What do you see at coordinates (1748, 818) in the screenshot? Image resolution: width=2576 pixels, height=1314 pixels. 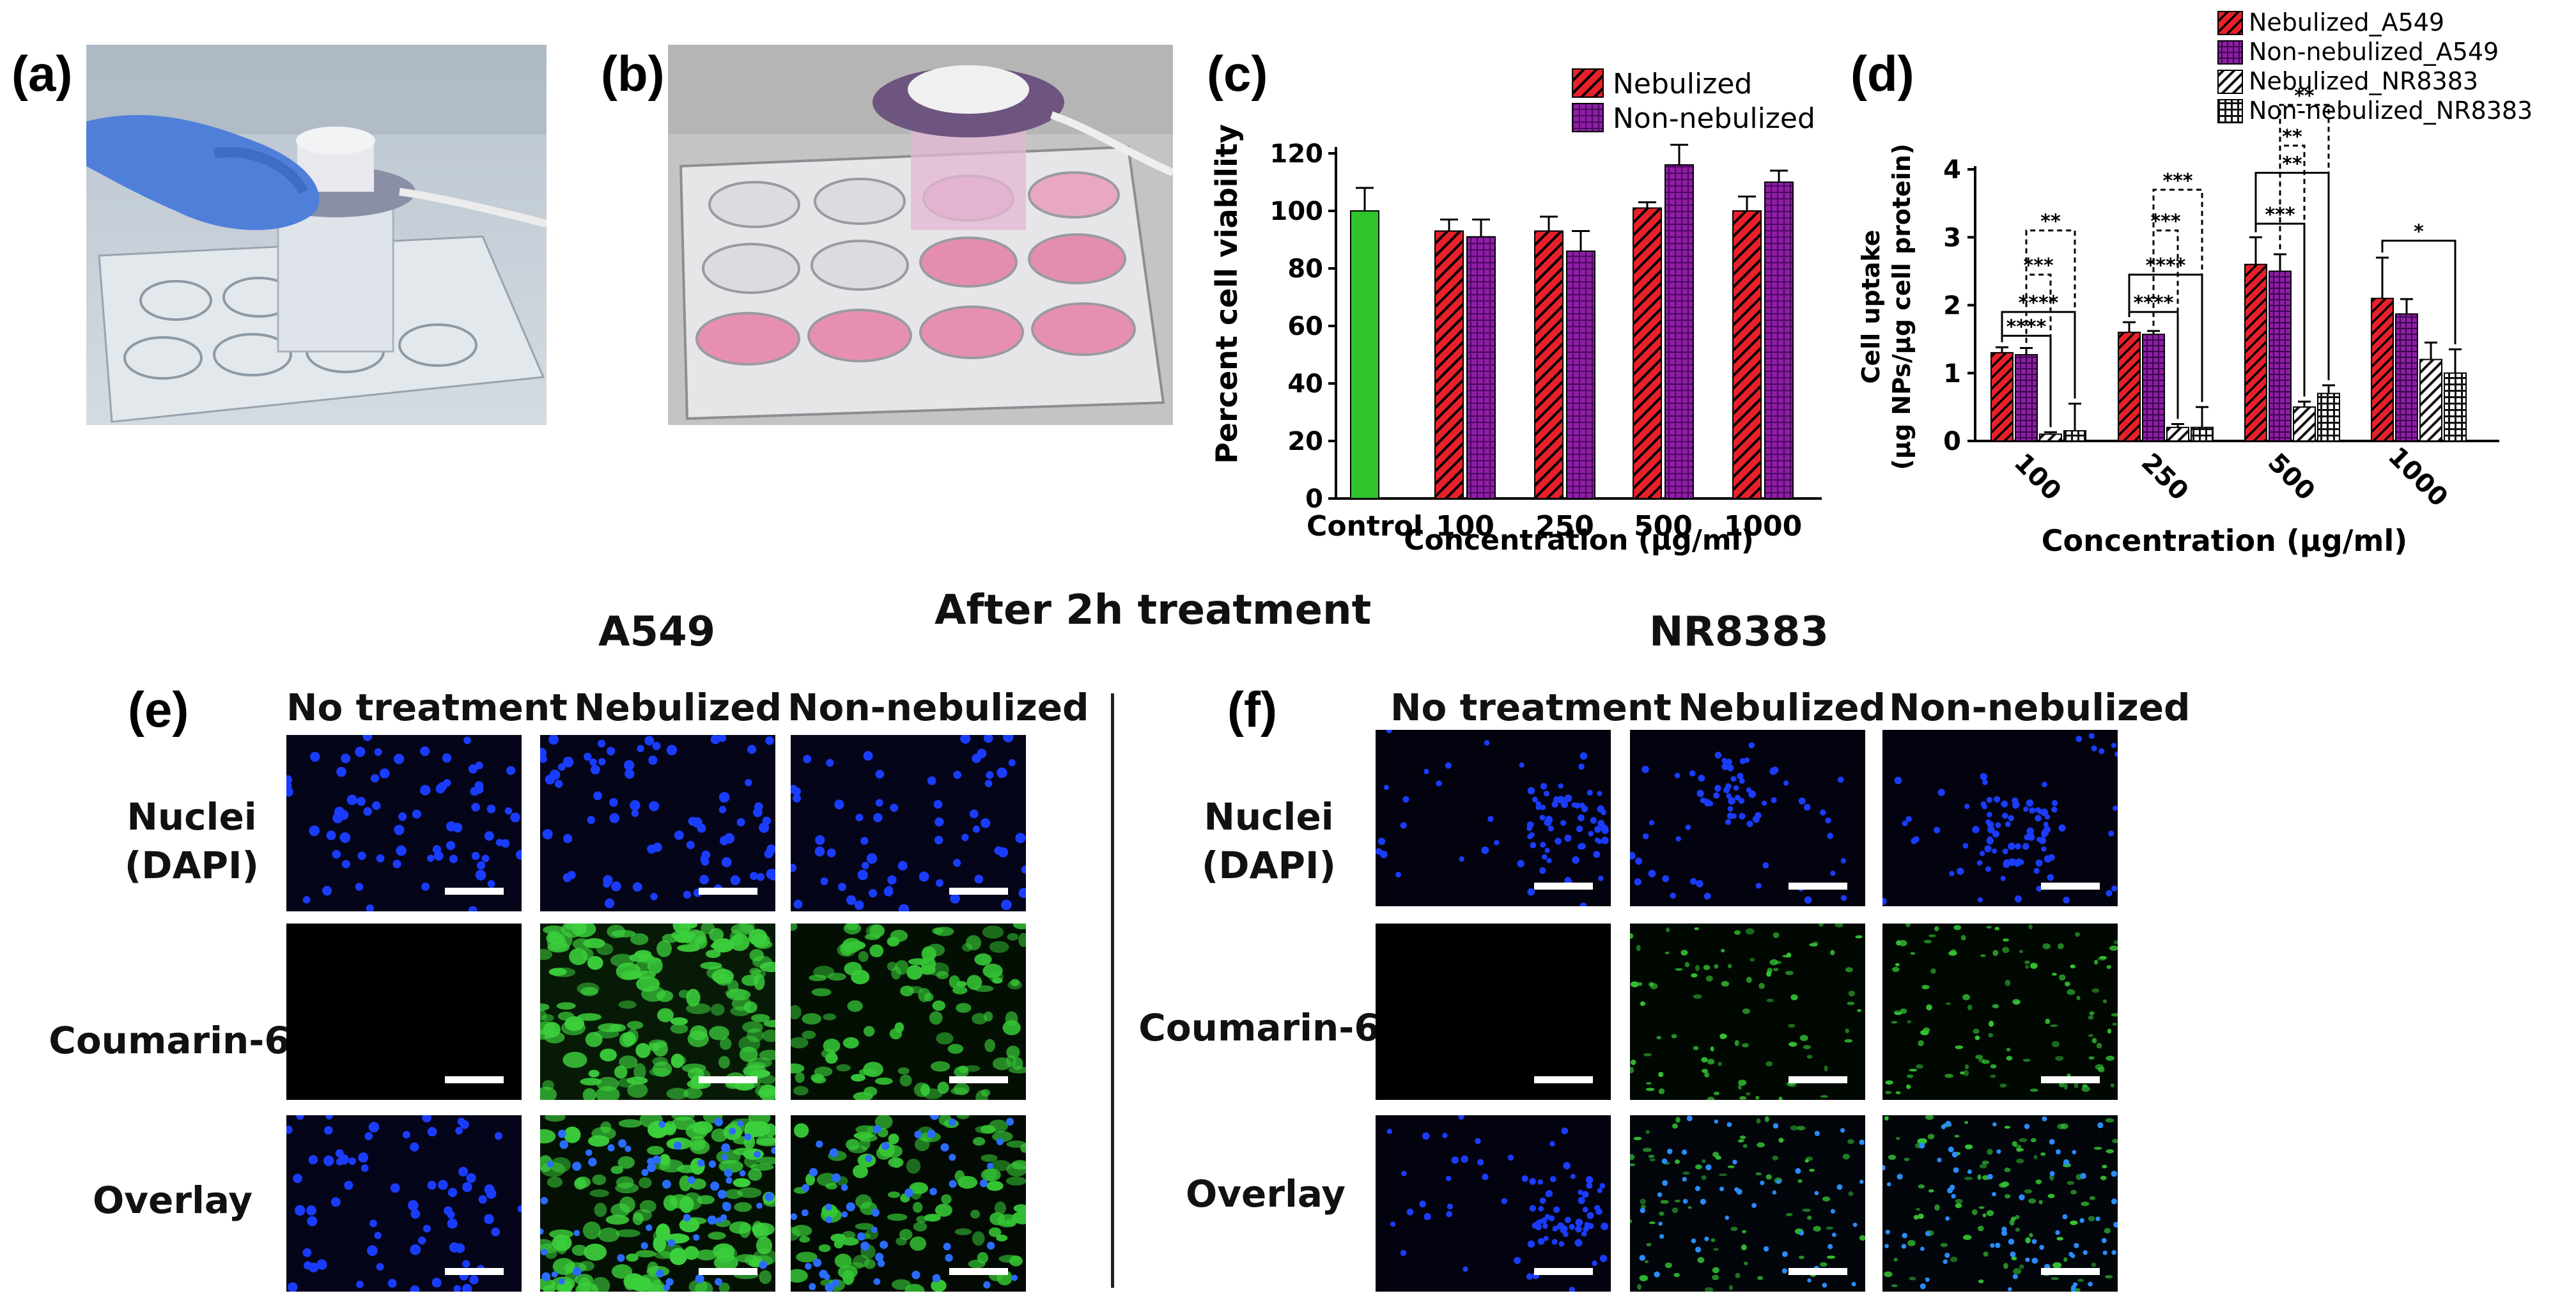 I see `nr8383-nuclei-nebulized-image` at bounding box center [1748, 818].